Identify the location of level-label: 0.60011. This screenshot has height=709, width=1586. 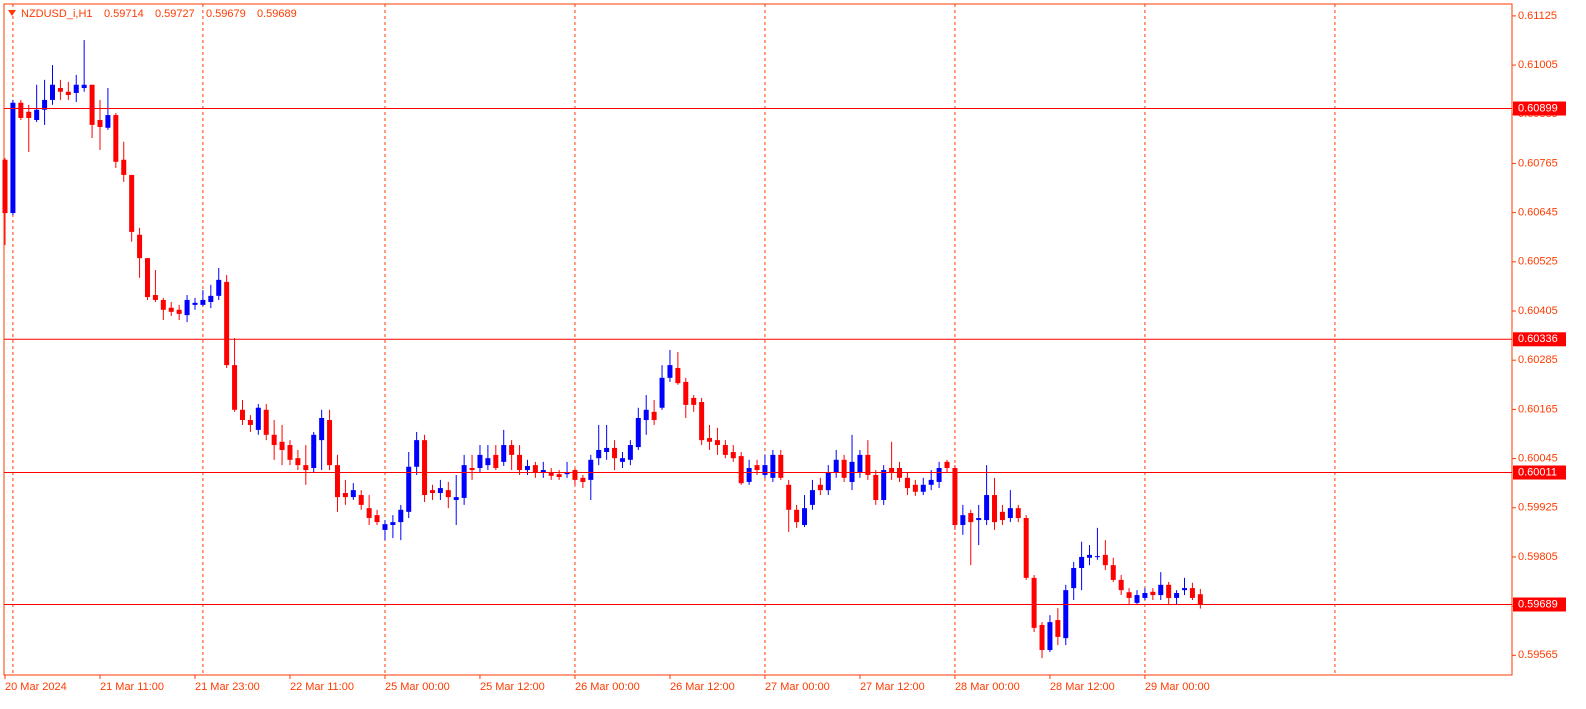
(1537, 472).